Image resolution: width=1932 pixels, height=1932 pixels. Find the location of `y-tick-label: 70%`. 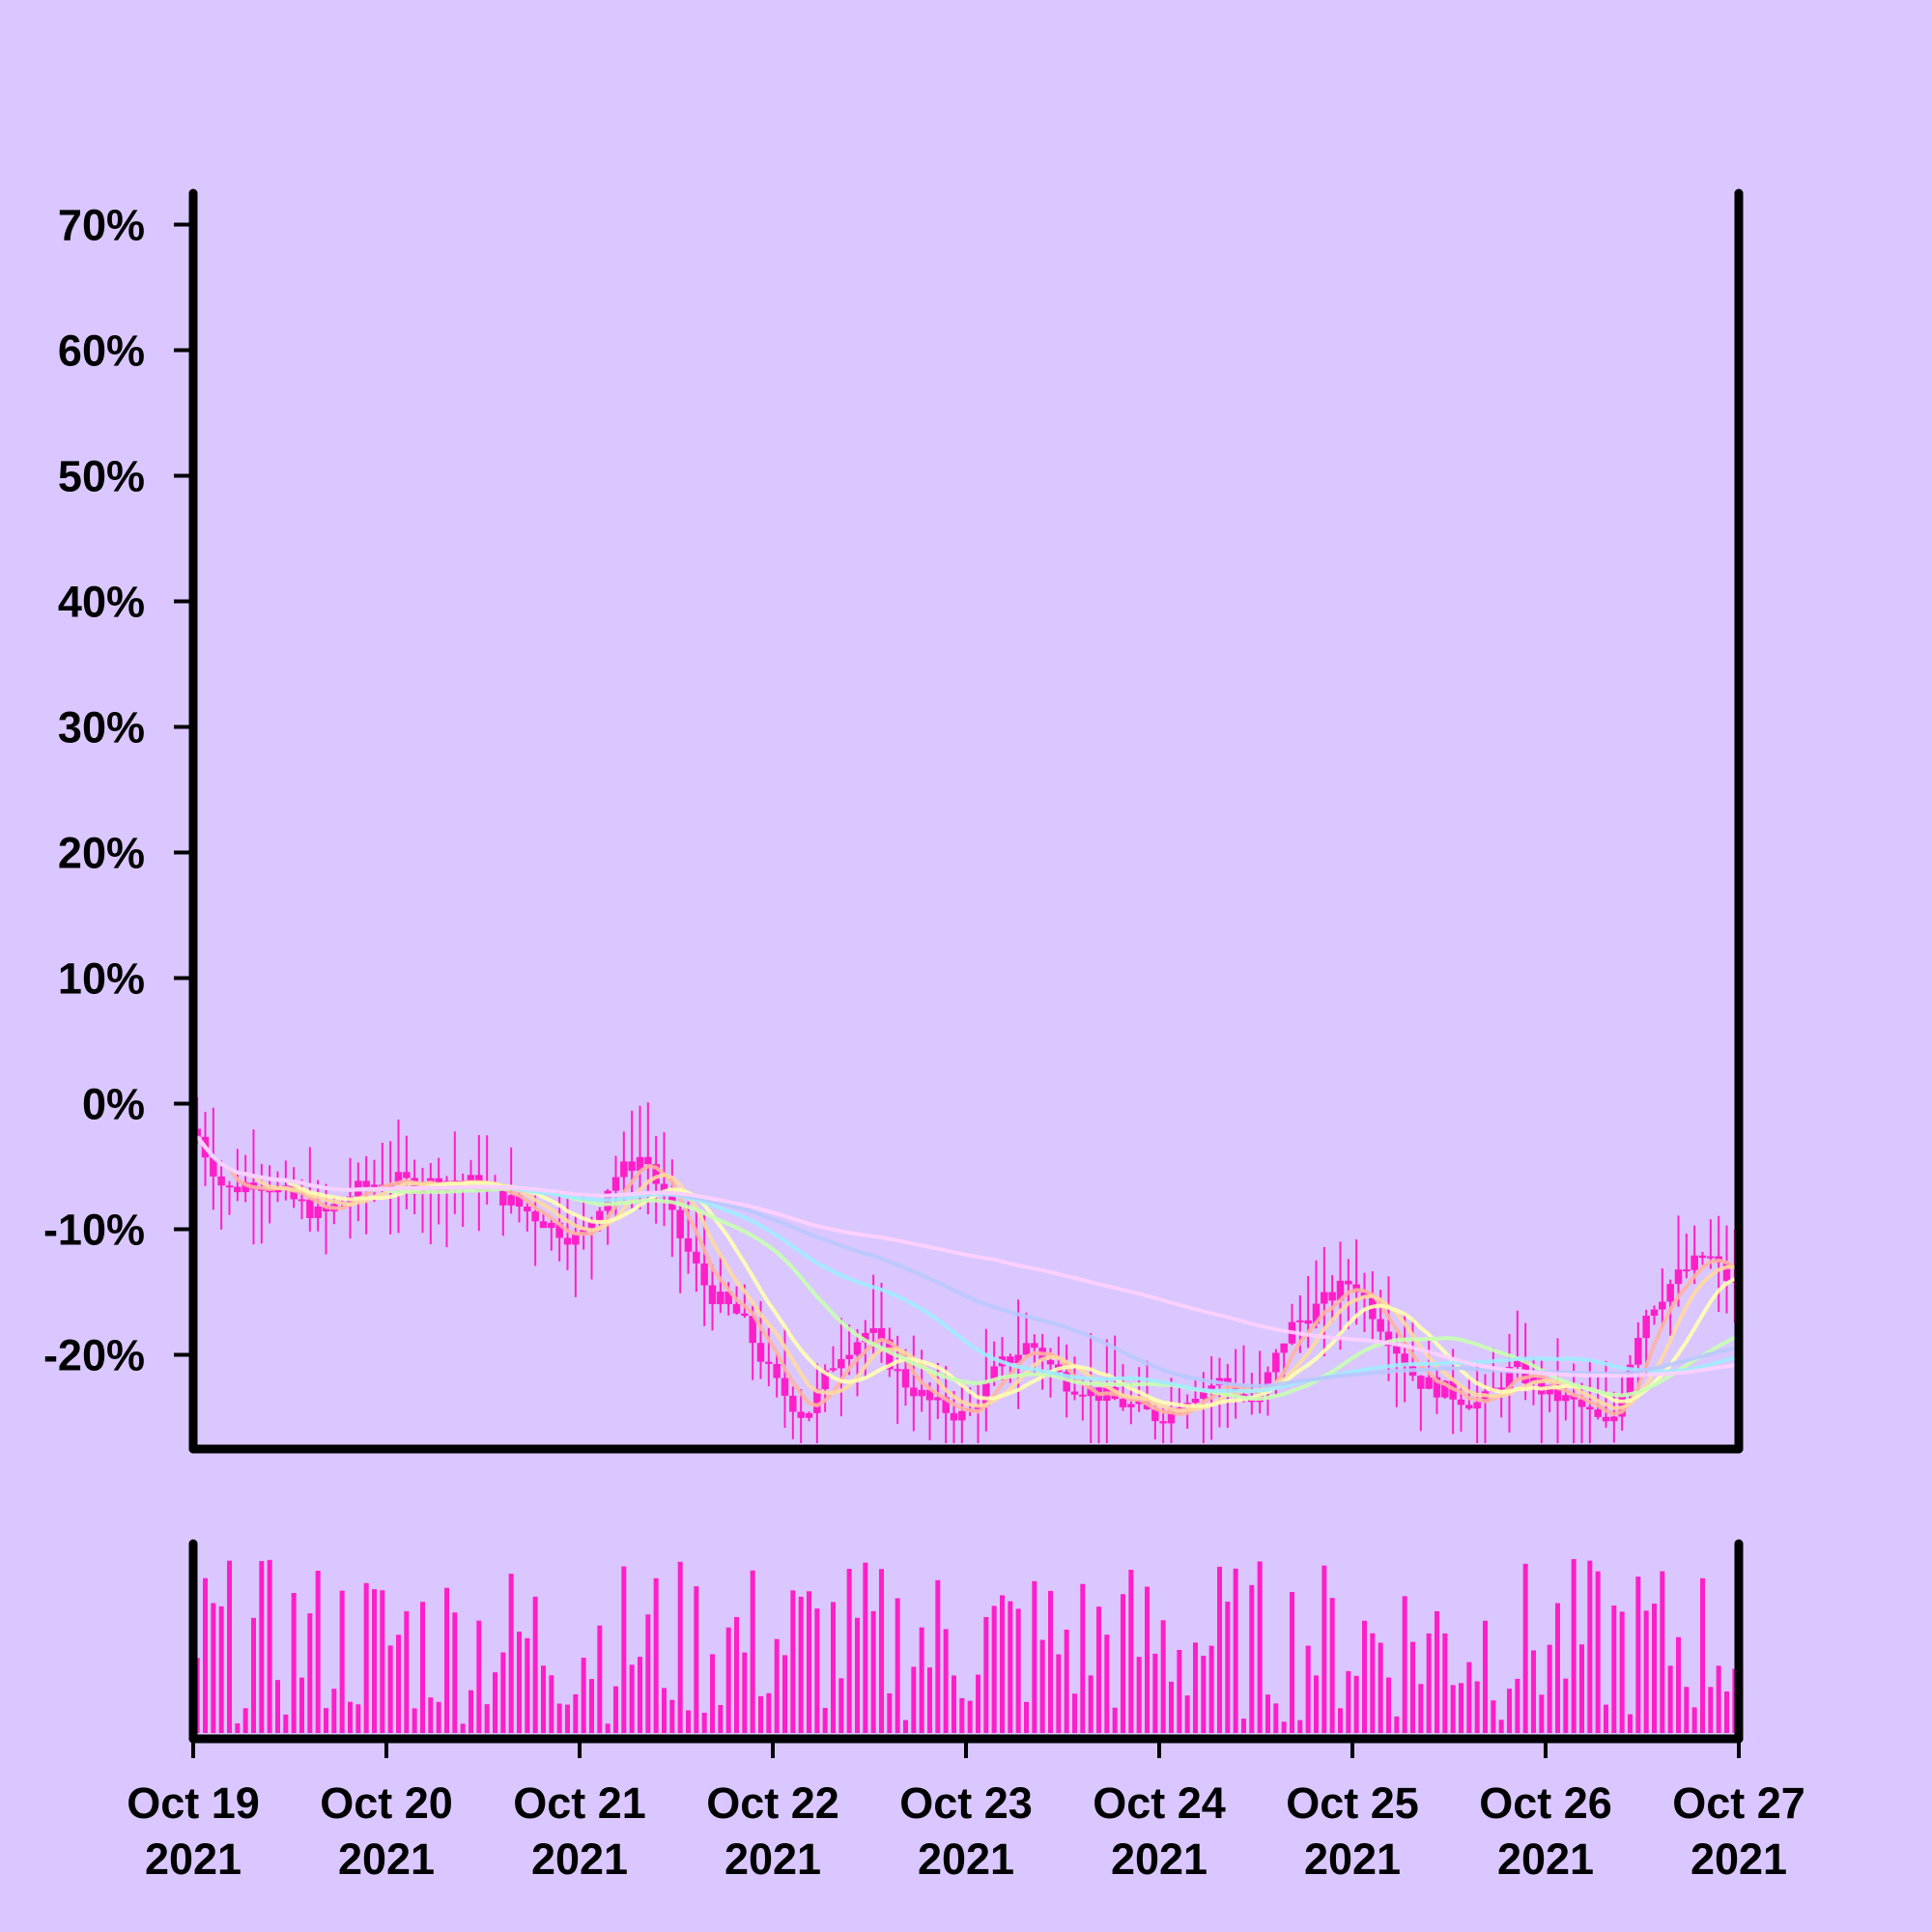

y-tick-label: 70% is located at coordinates (101, 225).